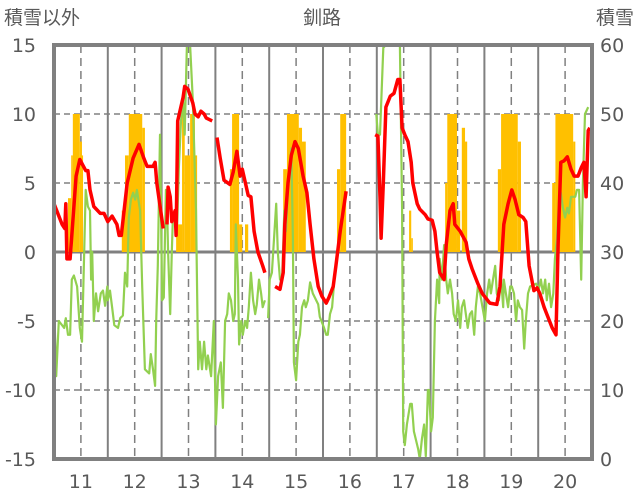 The height and width of the screenshot is (501, 636). I want to click on x-tick: 20, so click(565, 482).